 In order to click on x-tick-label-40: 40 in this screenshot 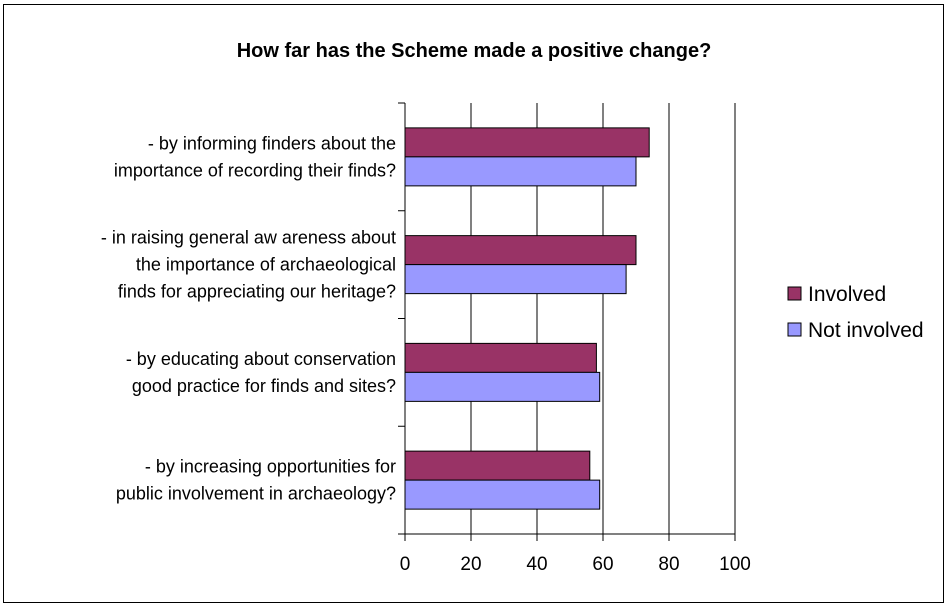, I will do `click(536, 564)`.